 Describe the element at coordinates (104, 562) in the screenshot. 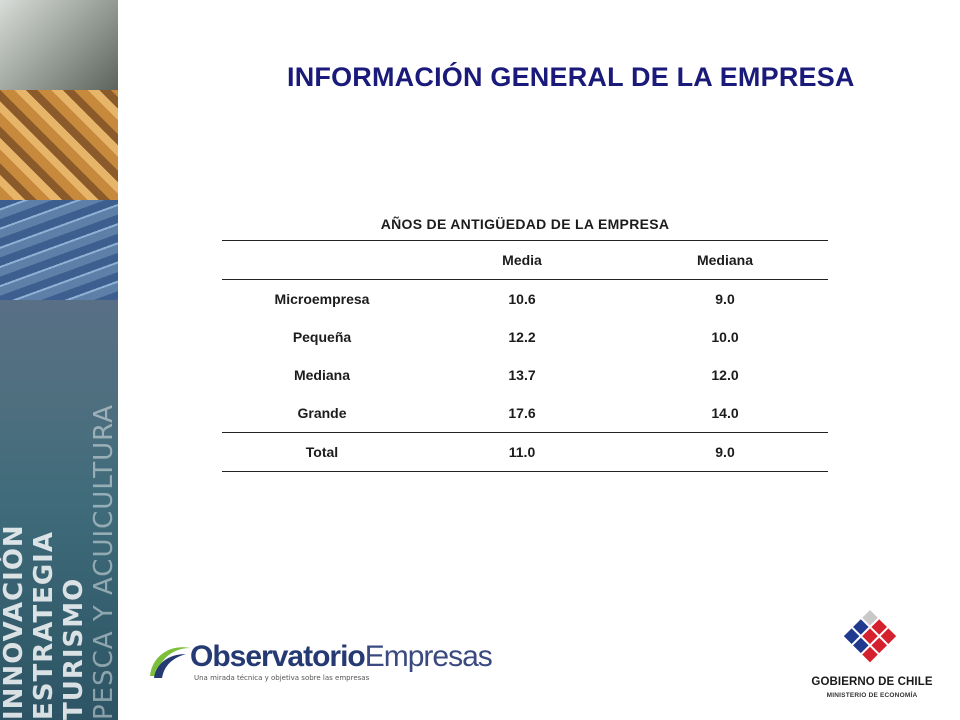

I see `side-word: PESCA Y ACUICULTURA` at that location.